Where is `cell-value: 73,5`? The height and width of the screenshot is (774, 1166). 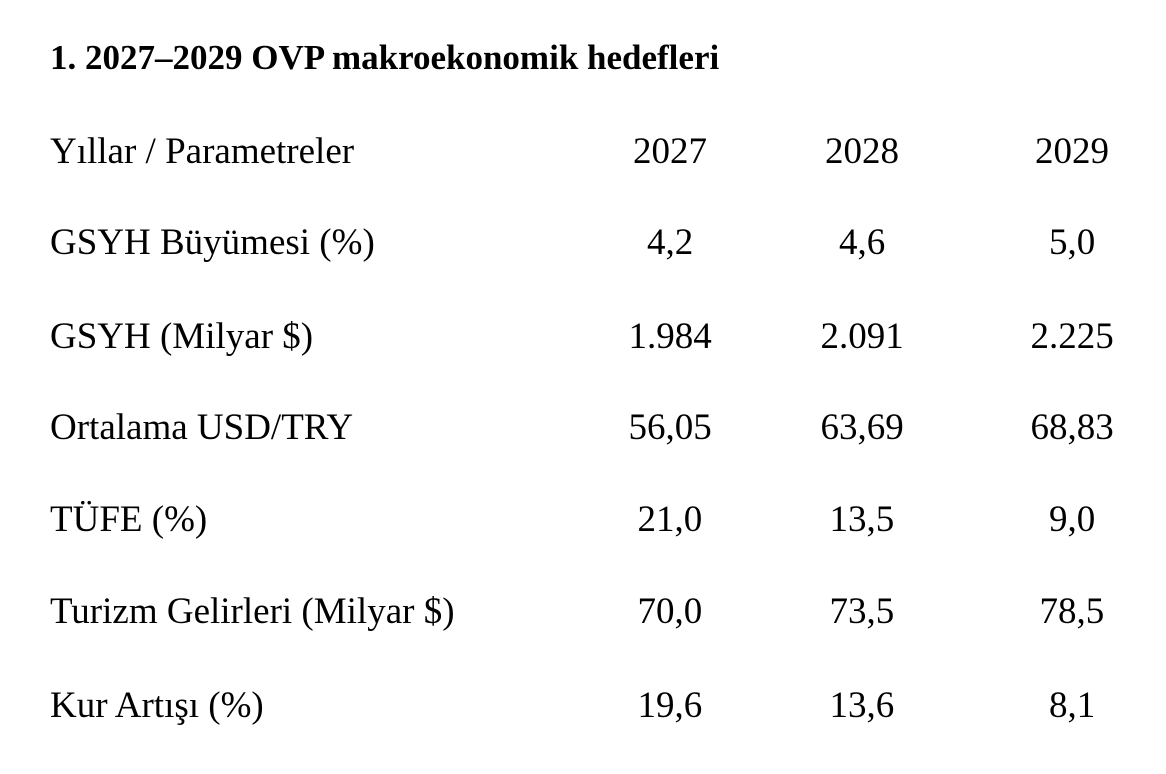 cell-value: 73,5 is located at coordinates (862, 611).